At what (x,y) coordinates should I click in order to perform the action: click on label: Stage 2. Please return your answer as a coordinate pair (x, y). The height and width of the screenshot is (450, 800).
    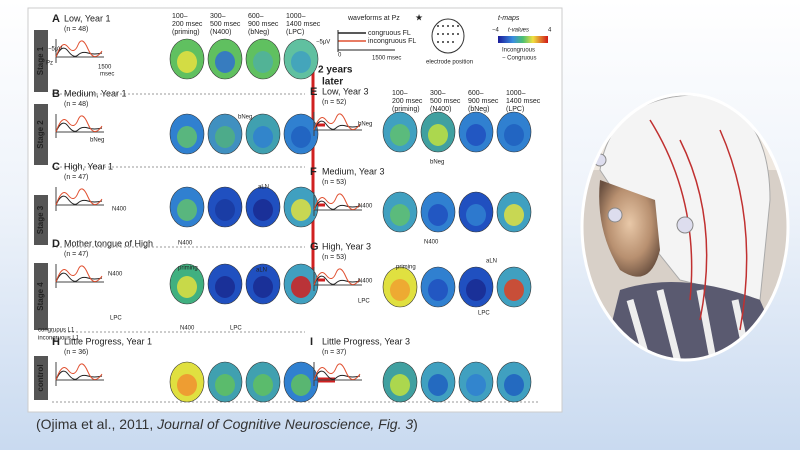
    Looking at the image, I should click on (40, 134).